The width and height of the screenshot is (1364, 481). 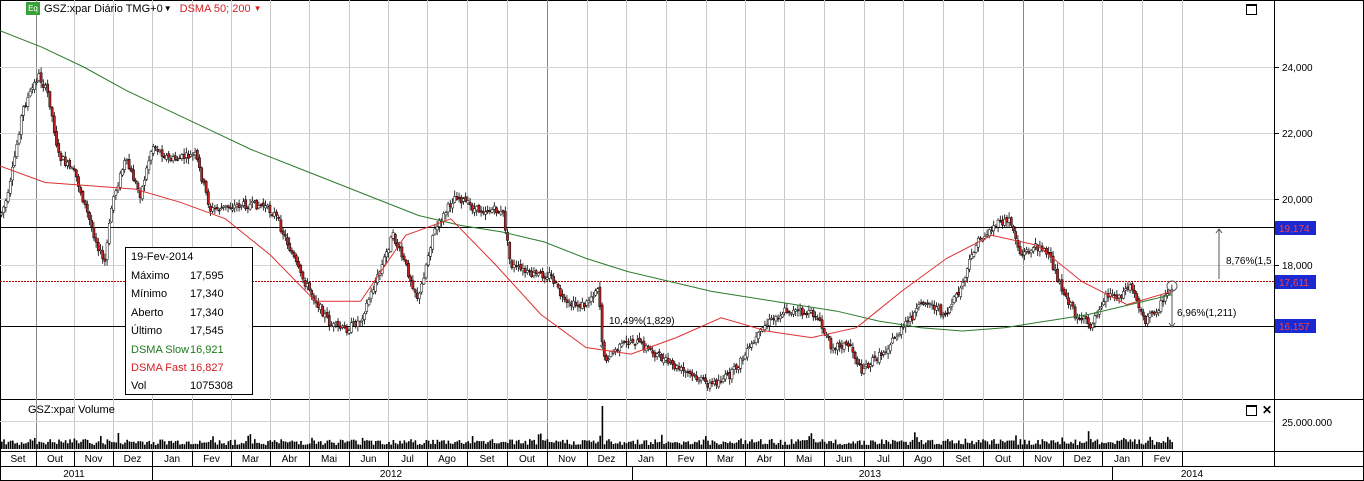 What do you see at coordinates (1219, 231) in the screenshot?
I see `arrow-head` at bounding box center [1219, 231].